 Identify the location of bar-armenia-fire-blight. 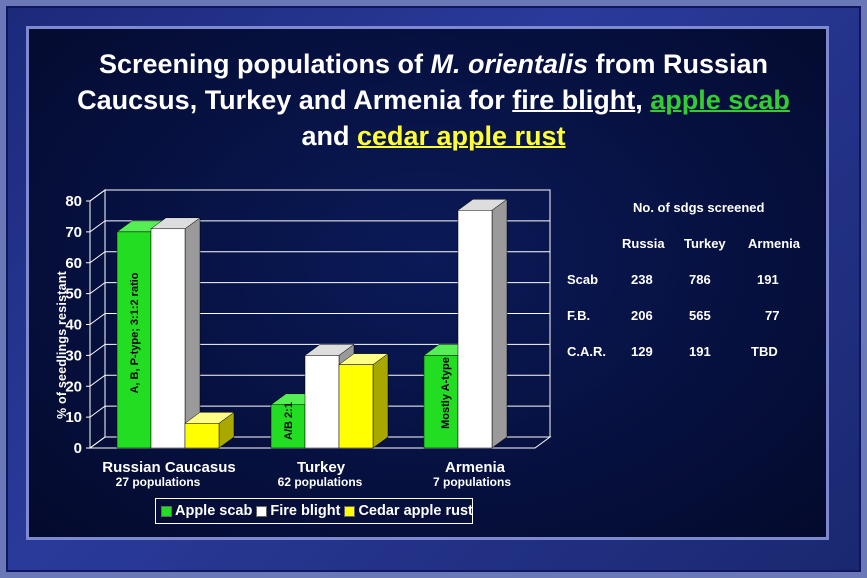
(475, 329).